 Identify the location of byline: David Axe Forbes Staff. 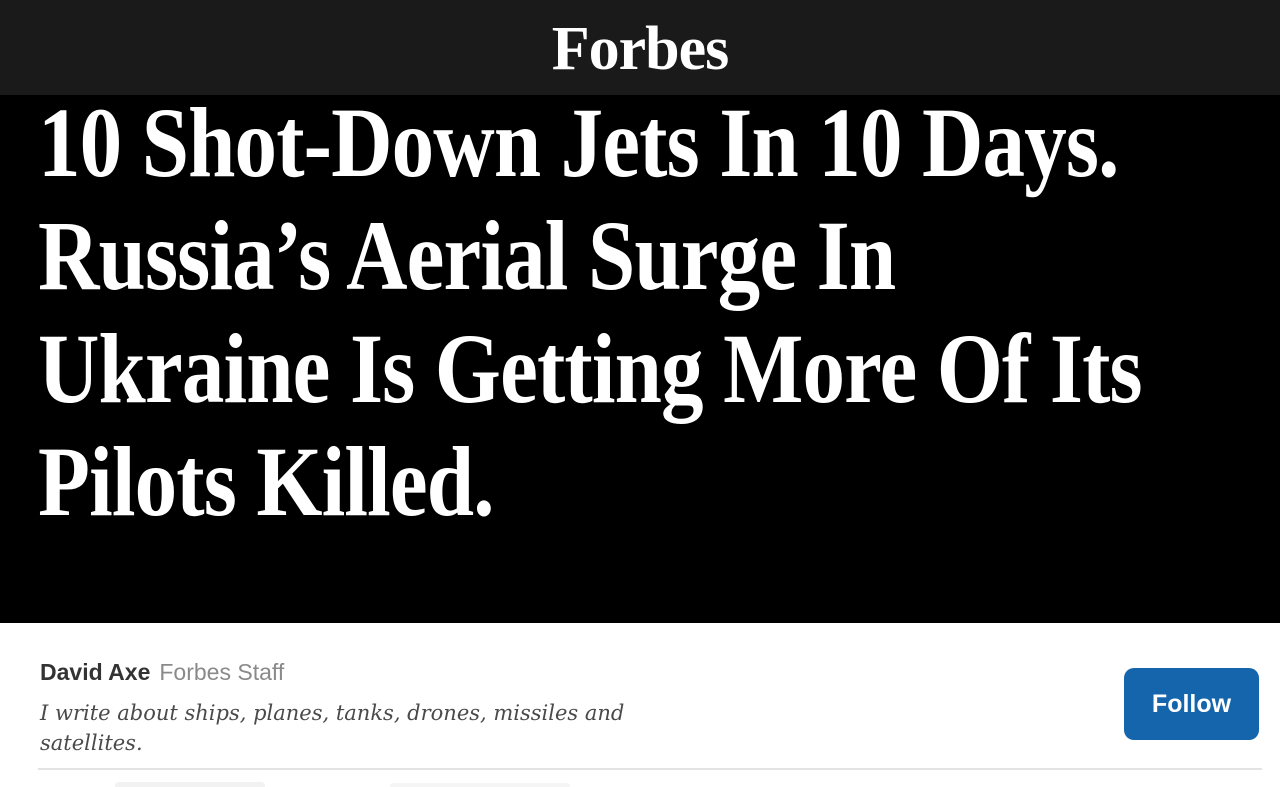
(162, 673).